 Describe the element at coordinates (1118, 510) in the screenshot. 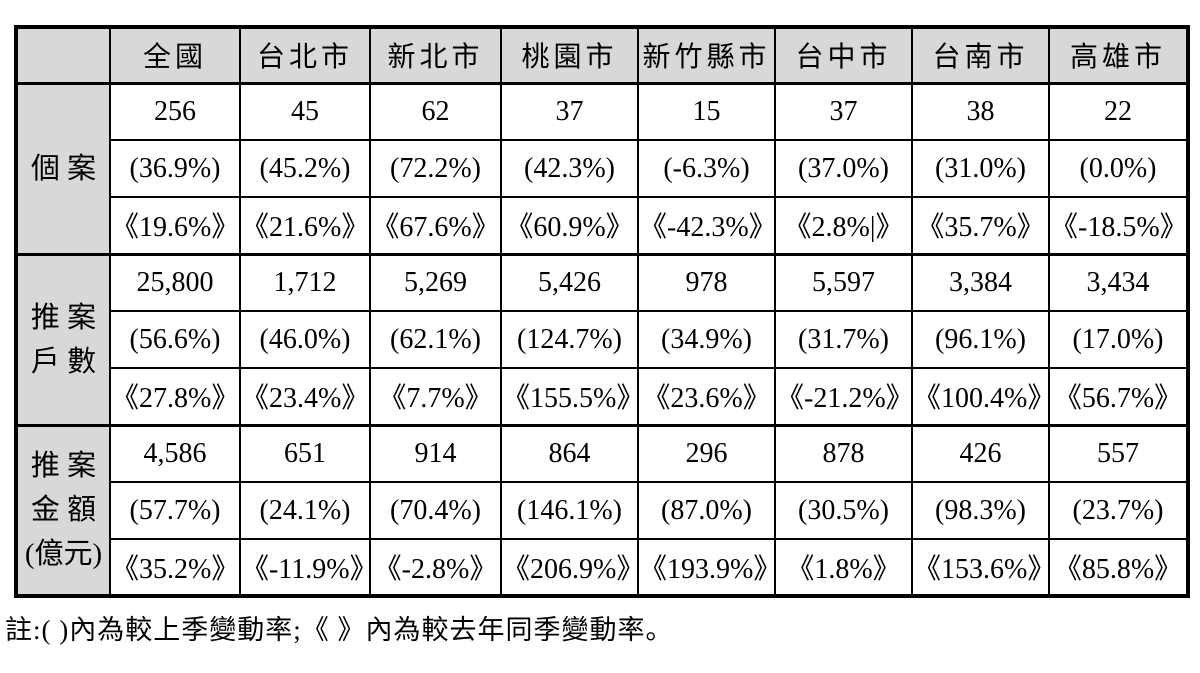

I see `data-cell: (23.7%)` at that location.